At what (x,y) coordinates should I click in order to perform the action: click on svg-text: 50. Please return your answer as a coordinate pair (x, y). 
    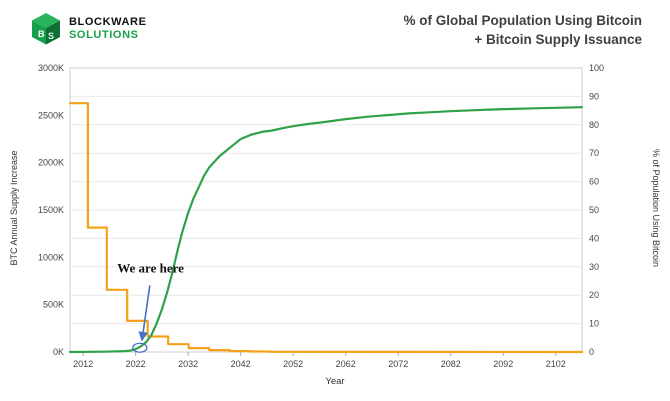
    Looking at the image, I should click on (594, 210).